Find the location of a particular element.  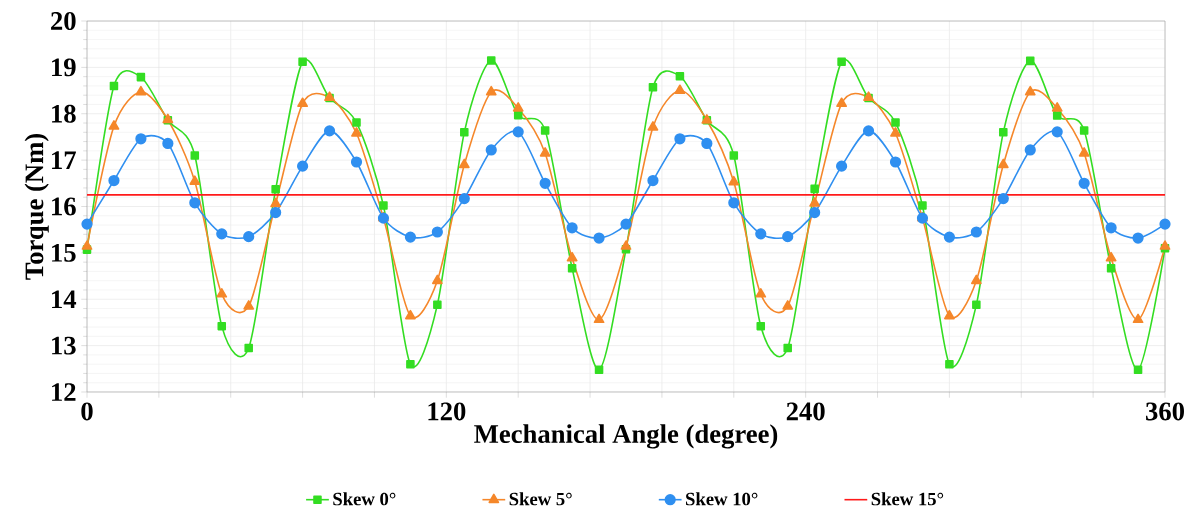

x-tick-label: 240 is located at coordinates (805, 411).